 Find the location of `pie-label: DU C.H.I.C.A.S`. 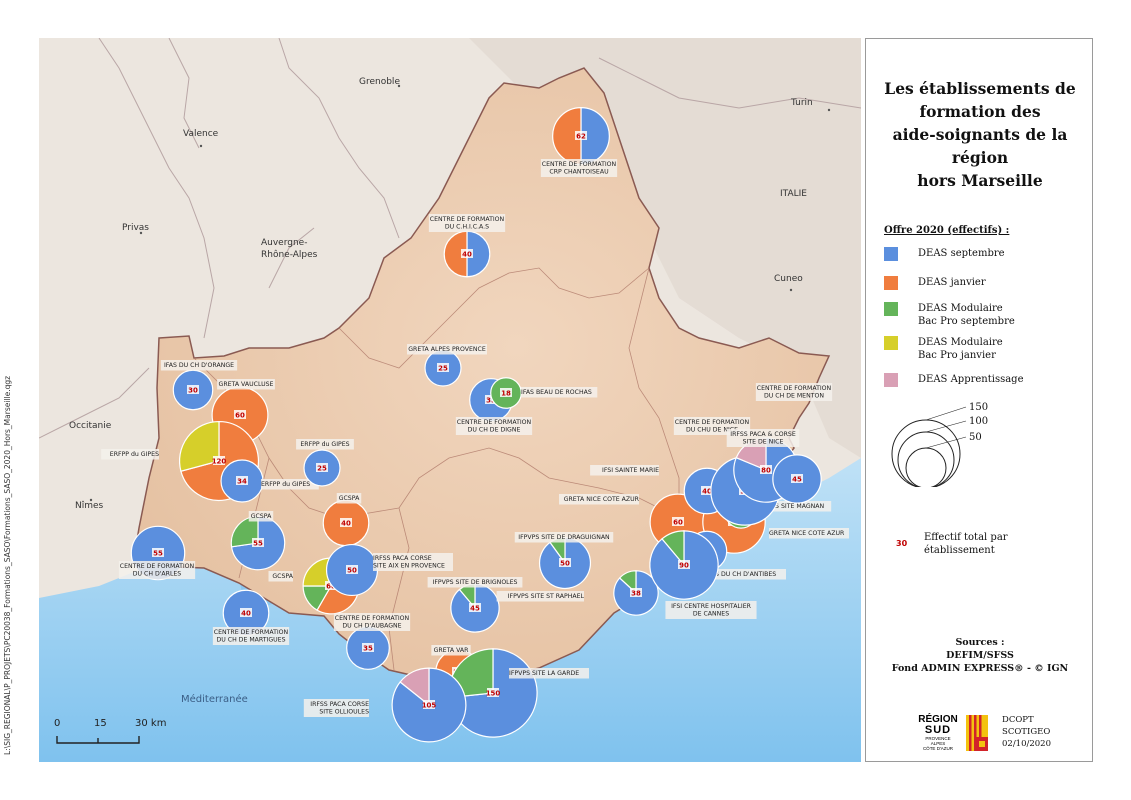

pie-label: DU C.H.I.C.A.S is located at coordinates (467, 227).